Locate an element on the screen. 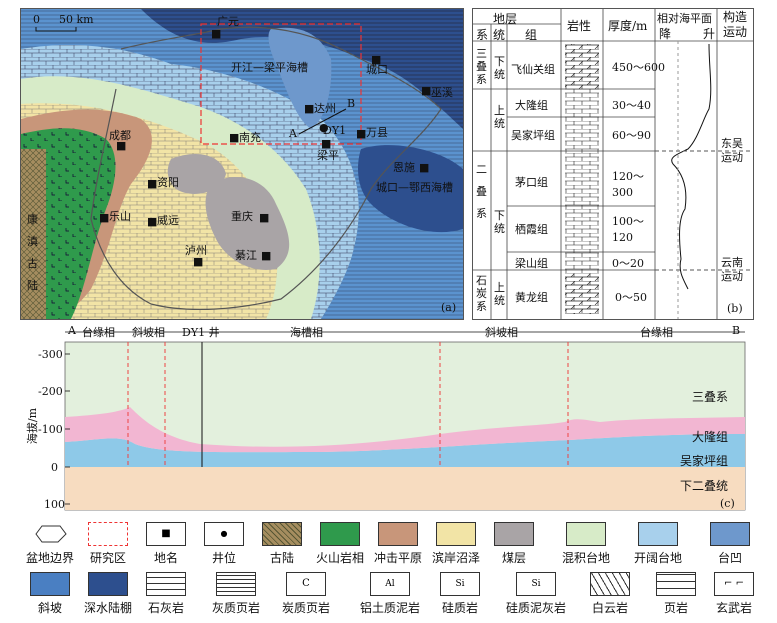 The image size is (777, 623). section-a: A is located at coordinates (72, 330).